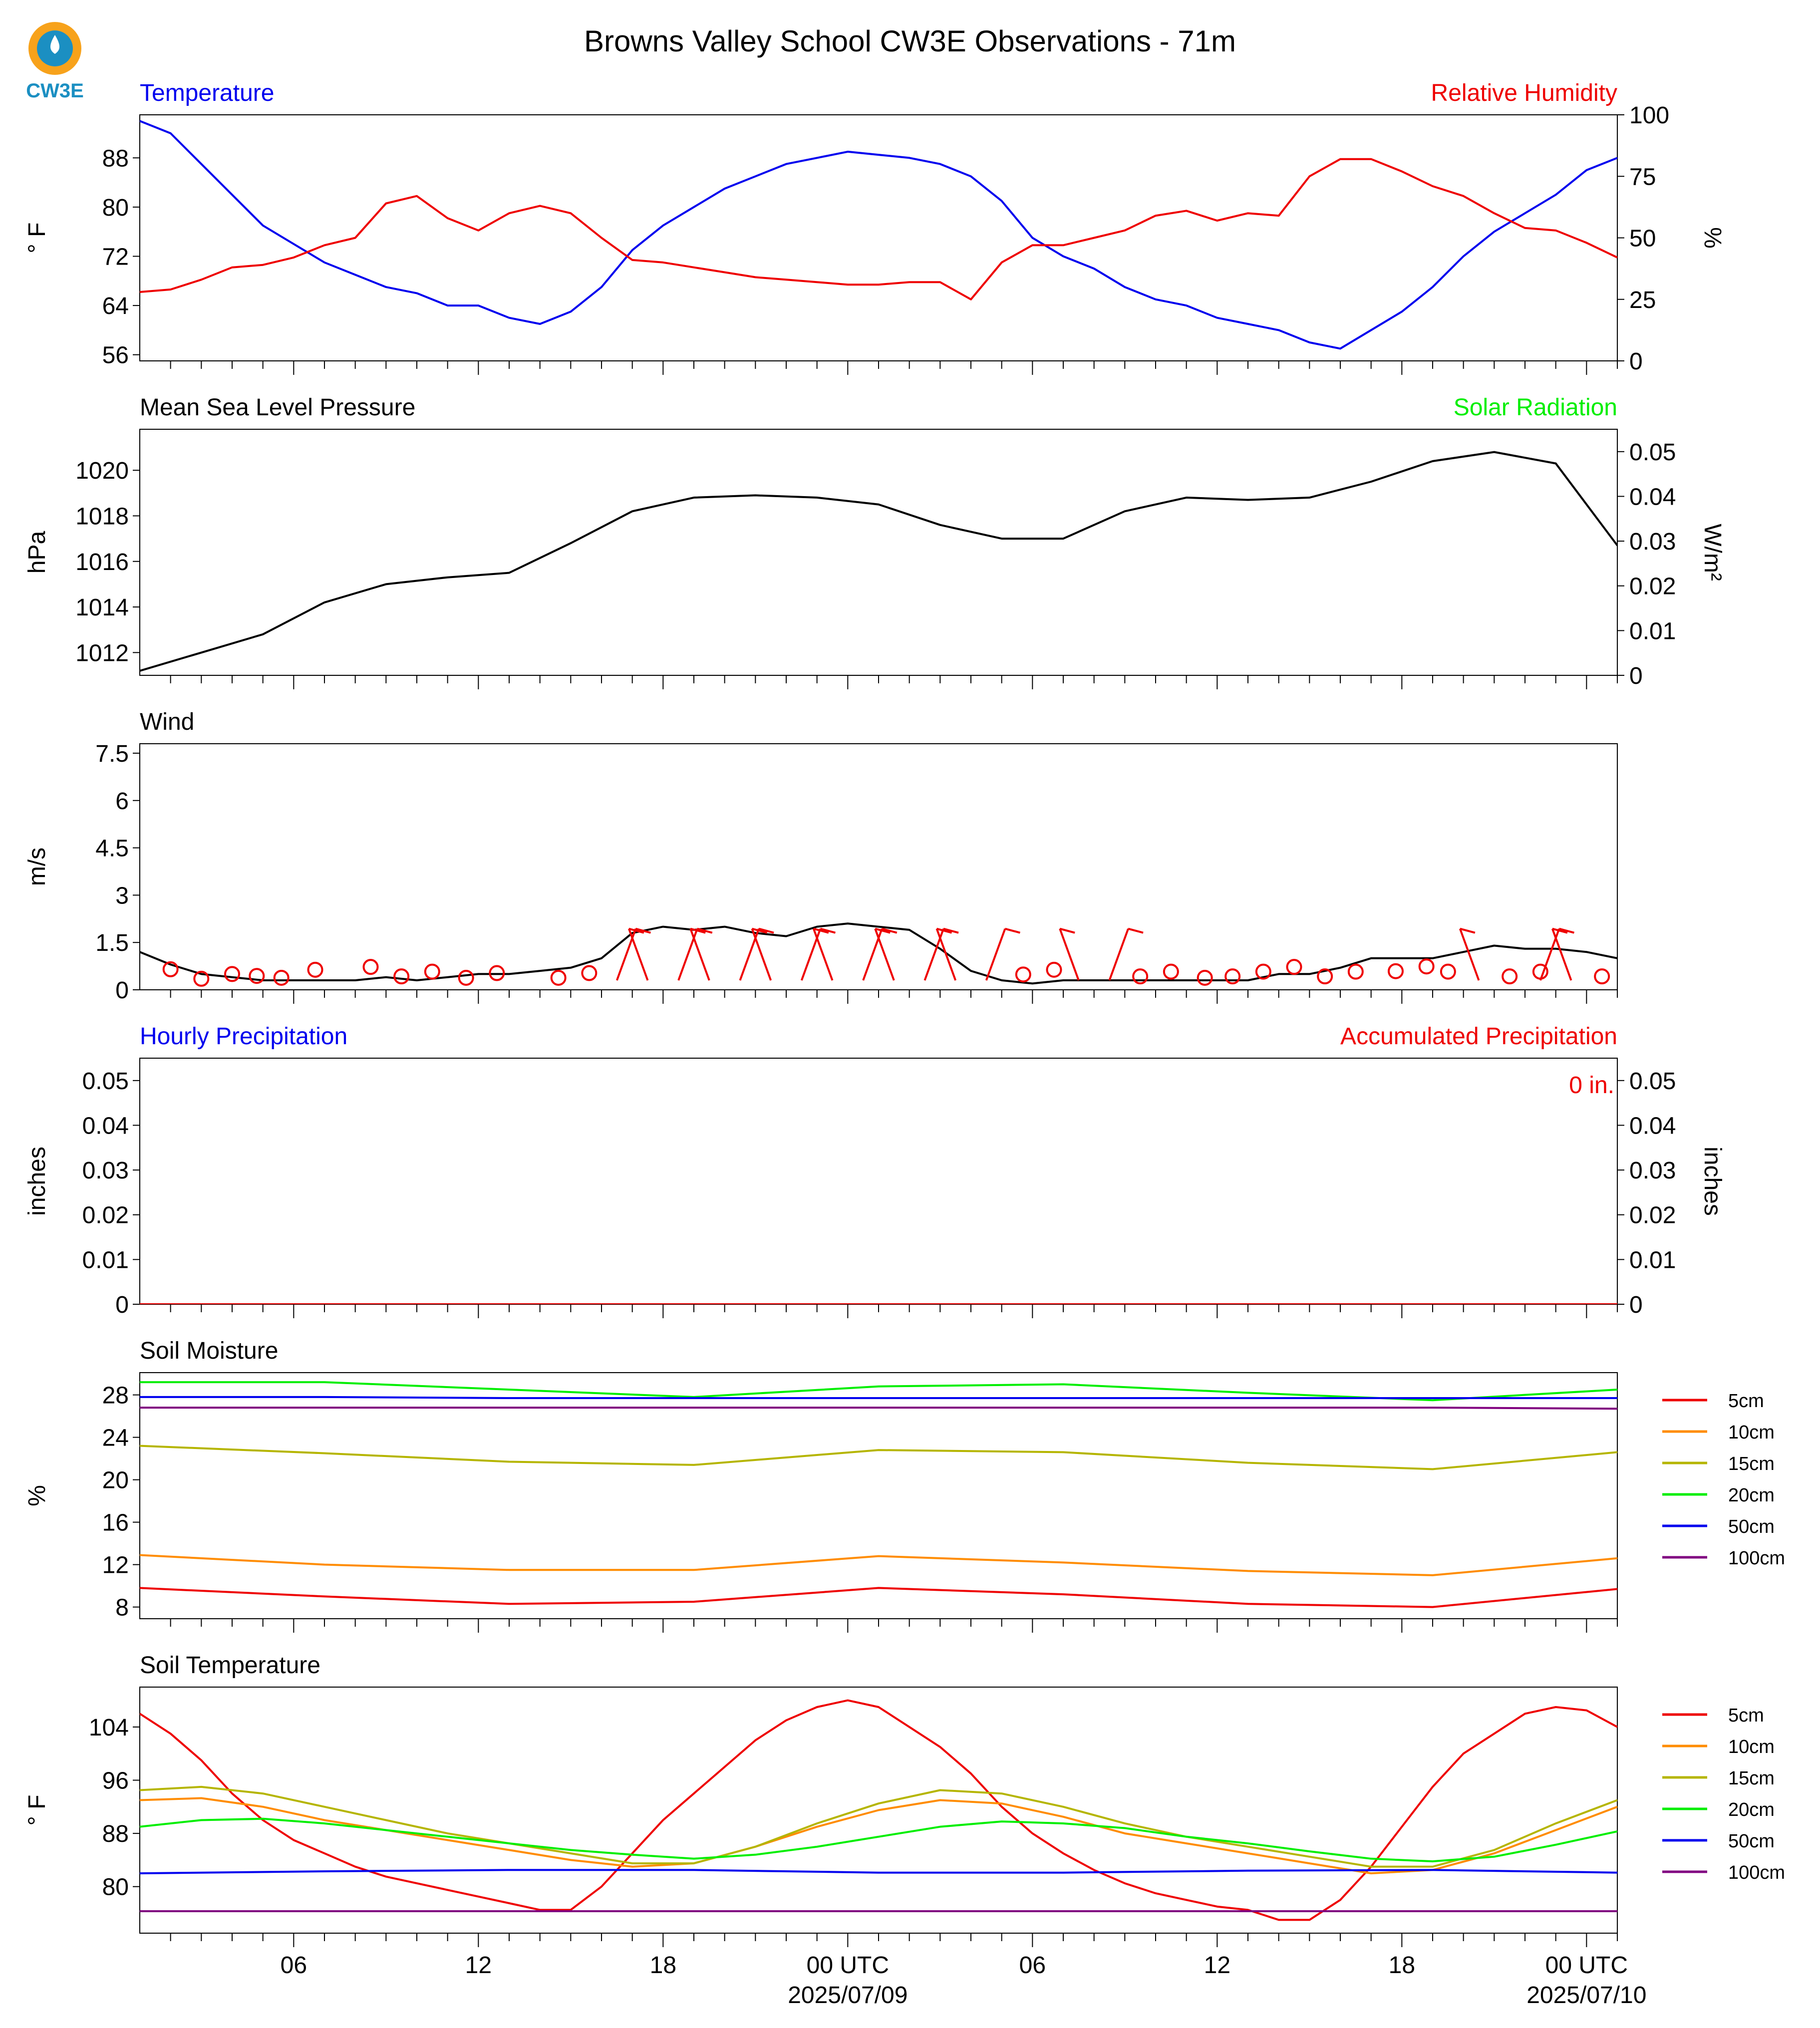 This screenshot has width=1820, height=2028. What do you see at coordinates (37, 1181) in the screenshot?
I see `y-axis-label: inches` at bounding box center [37, 1181].